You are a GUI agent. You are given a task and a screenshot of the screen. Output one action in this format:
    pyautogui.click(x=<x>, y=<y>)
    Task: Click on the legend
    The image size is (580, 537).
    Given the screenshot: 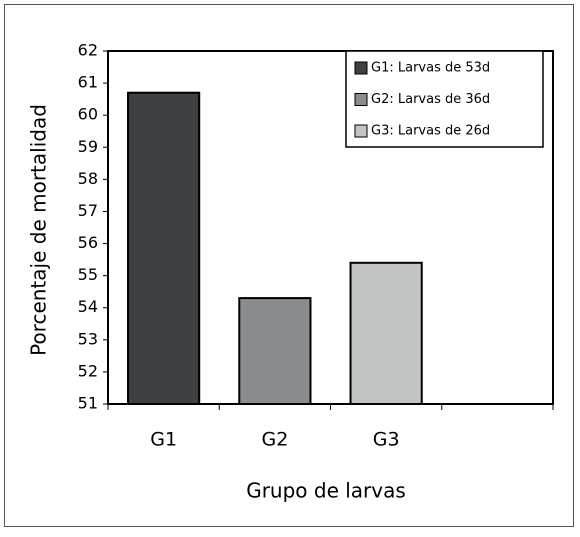 What is the action you would take?
    pyautogui.click(x=444, y=99)
    